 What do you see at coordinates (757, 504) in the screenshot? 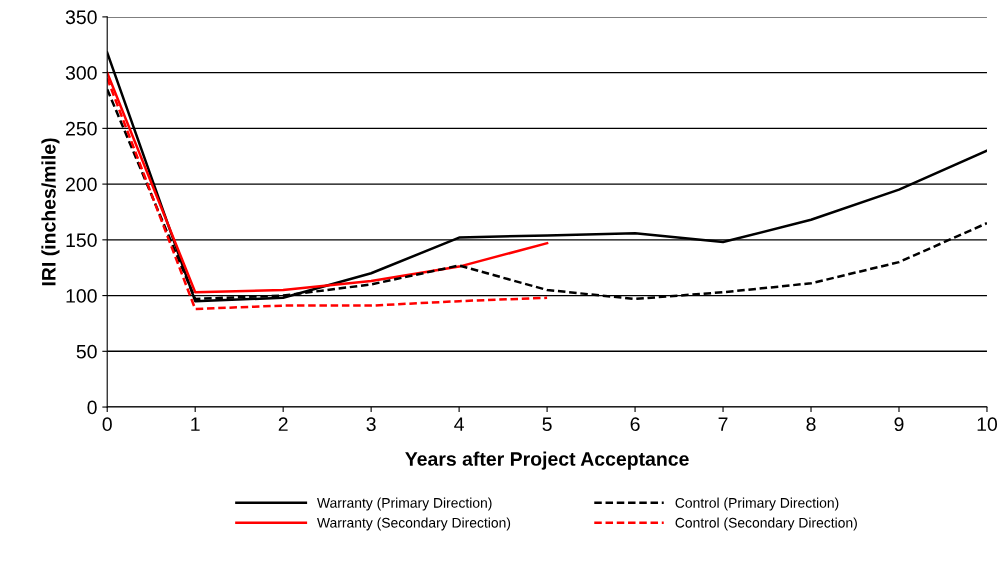
I see `legend-label: Control (Primary Direction)` at bounding box center [757, 504].